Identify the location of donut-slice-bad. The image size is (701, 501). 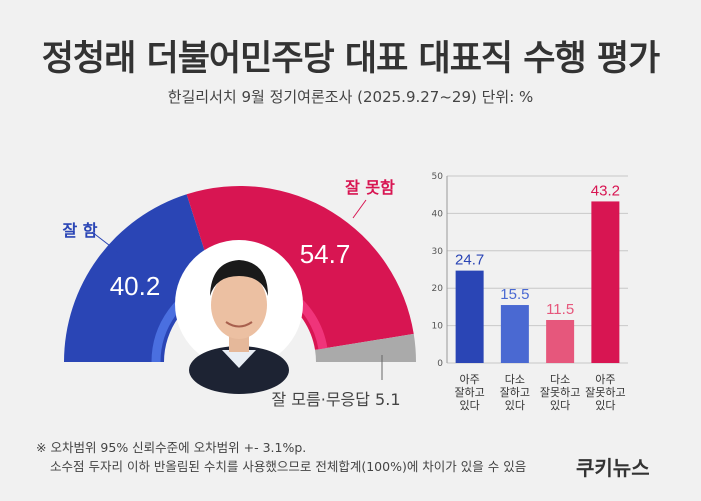
(300, 268).